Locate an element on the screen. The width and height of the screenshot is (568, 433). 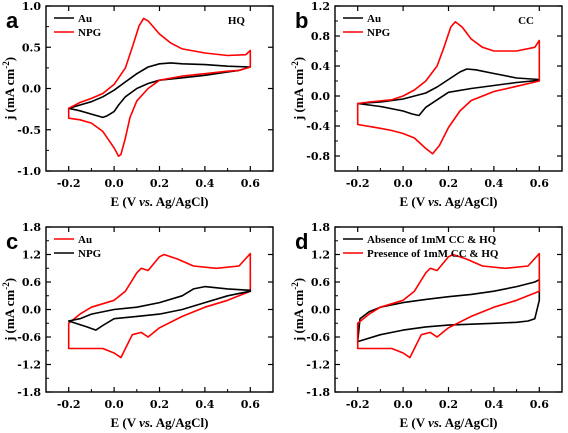
y-tick-label: -0.5 is located at coordinates (29, 130).